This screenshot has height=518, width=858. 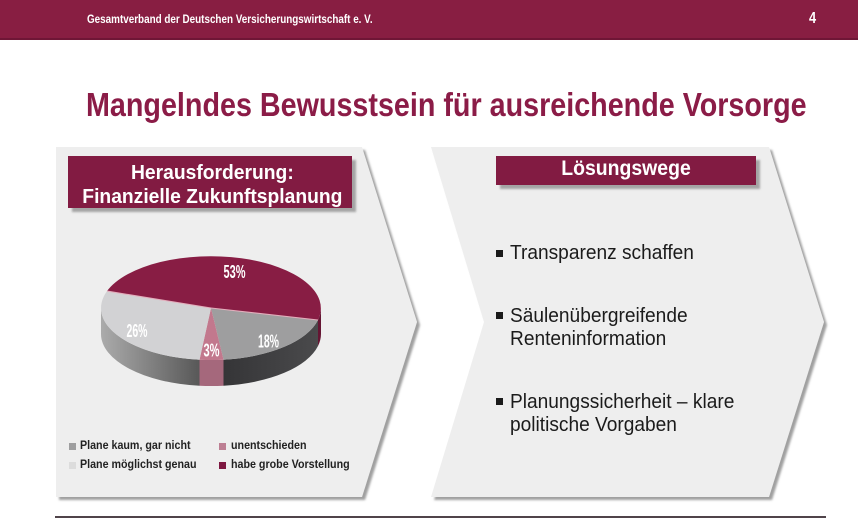 What do you see at coordinates (268, 342) in the screenshot?
I see `svg-text: 18%` at bounding box center [268, 342].